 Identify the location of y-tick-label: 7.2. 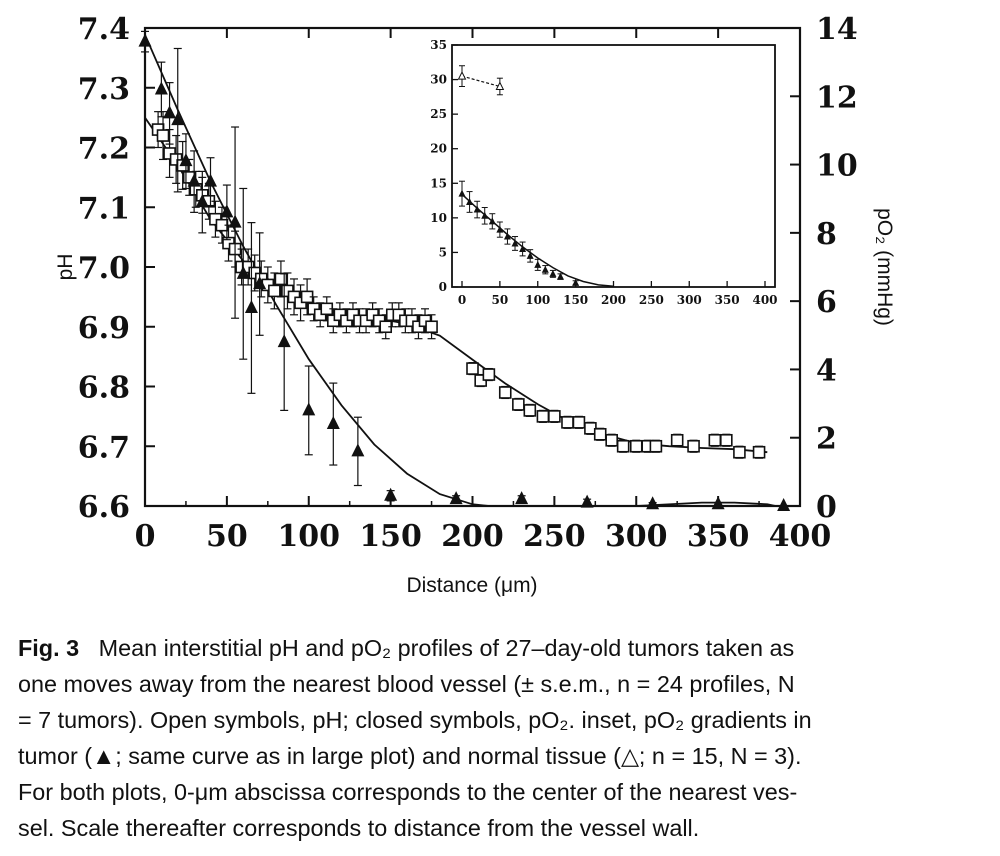
(104, 149).